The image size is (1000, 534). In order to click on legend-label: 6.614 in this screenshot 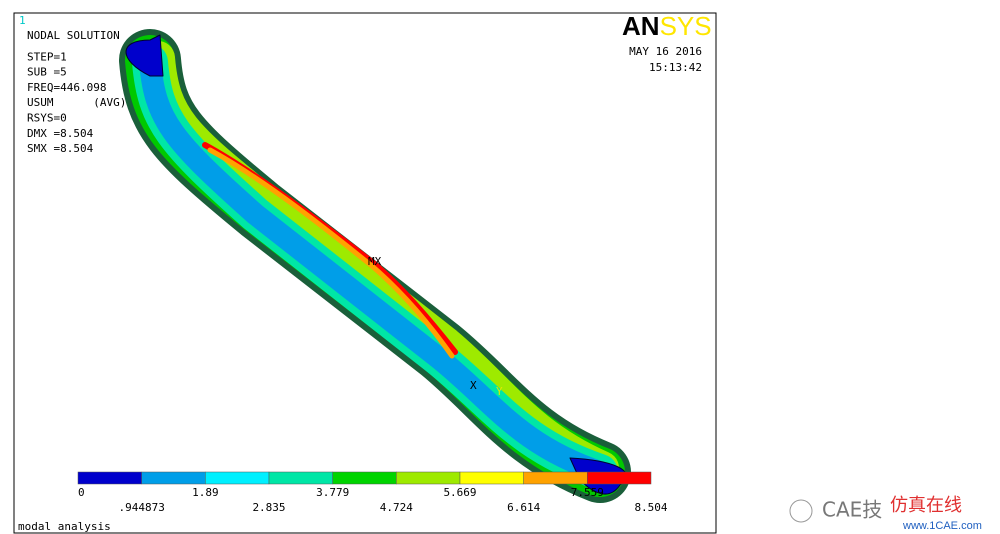, I will do `click(523, 507)`.